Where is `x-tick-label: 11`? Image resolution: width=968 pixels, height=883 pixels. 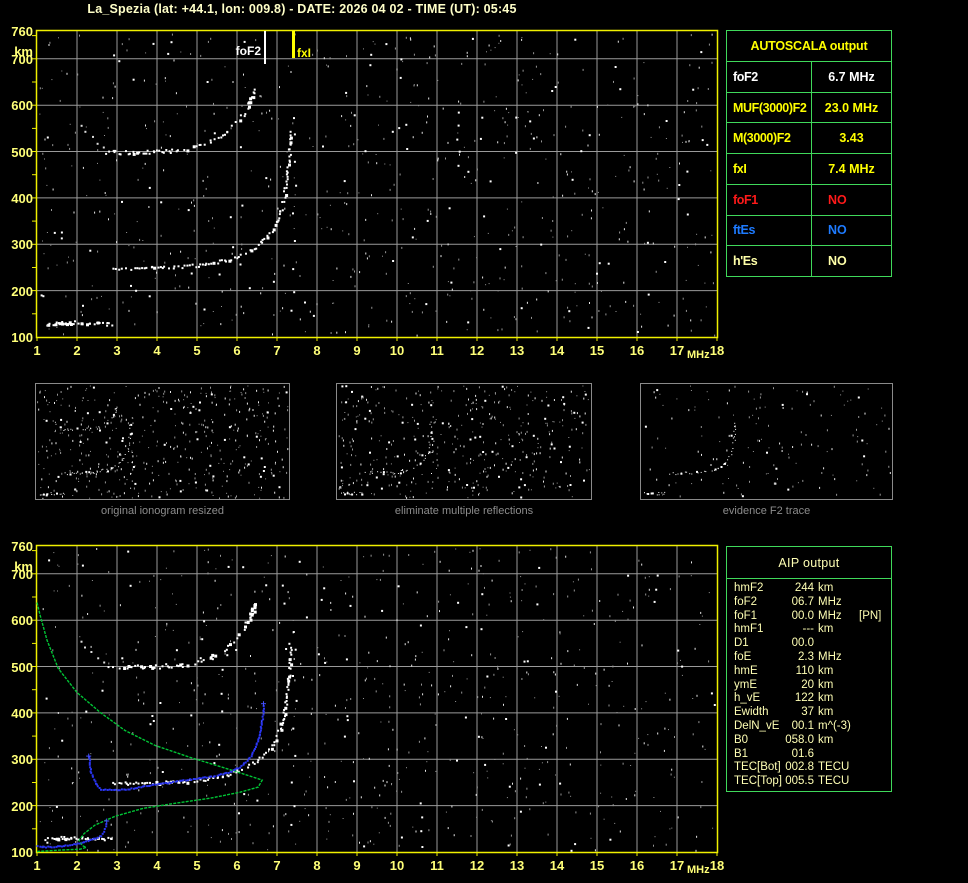
x-tick-label: 11 is located at coordinates (437, 350).